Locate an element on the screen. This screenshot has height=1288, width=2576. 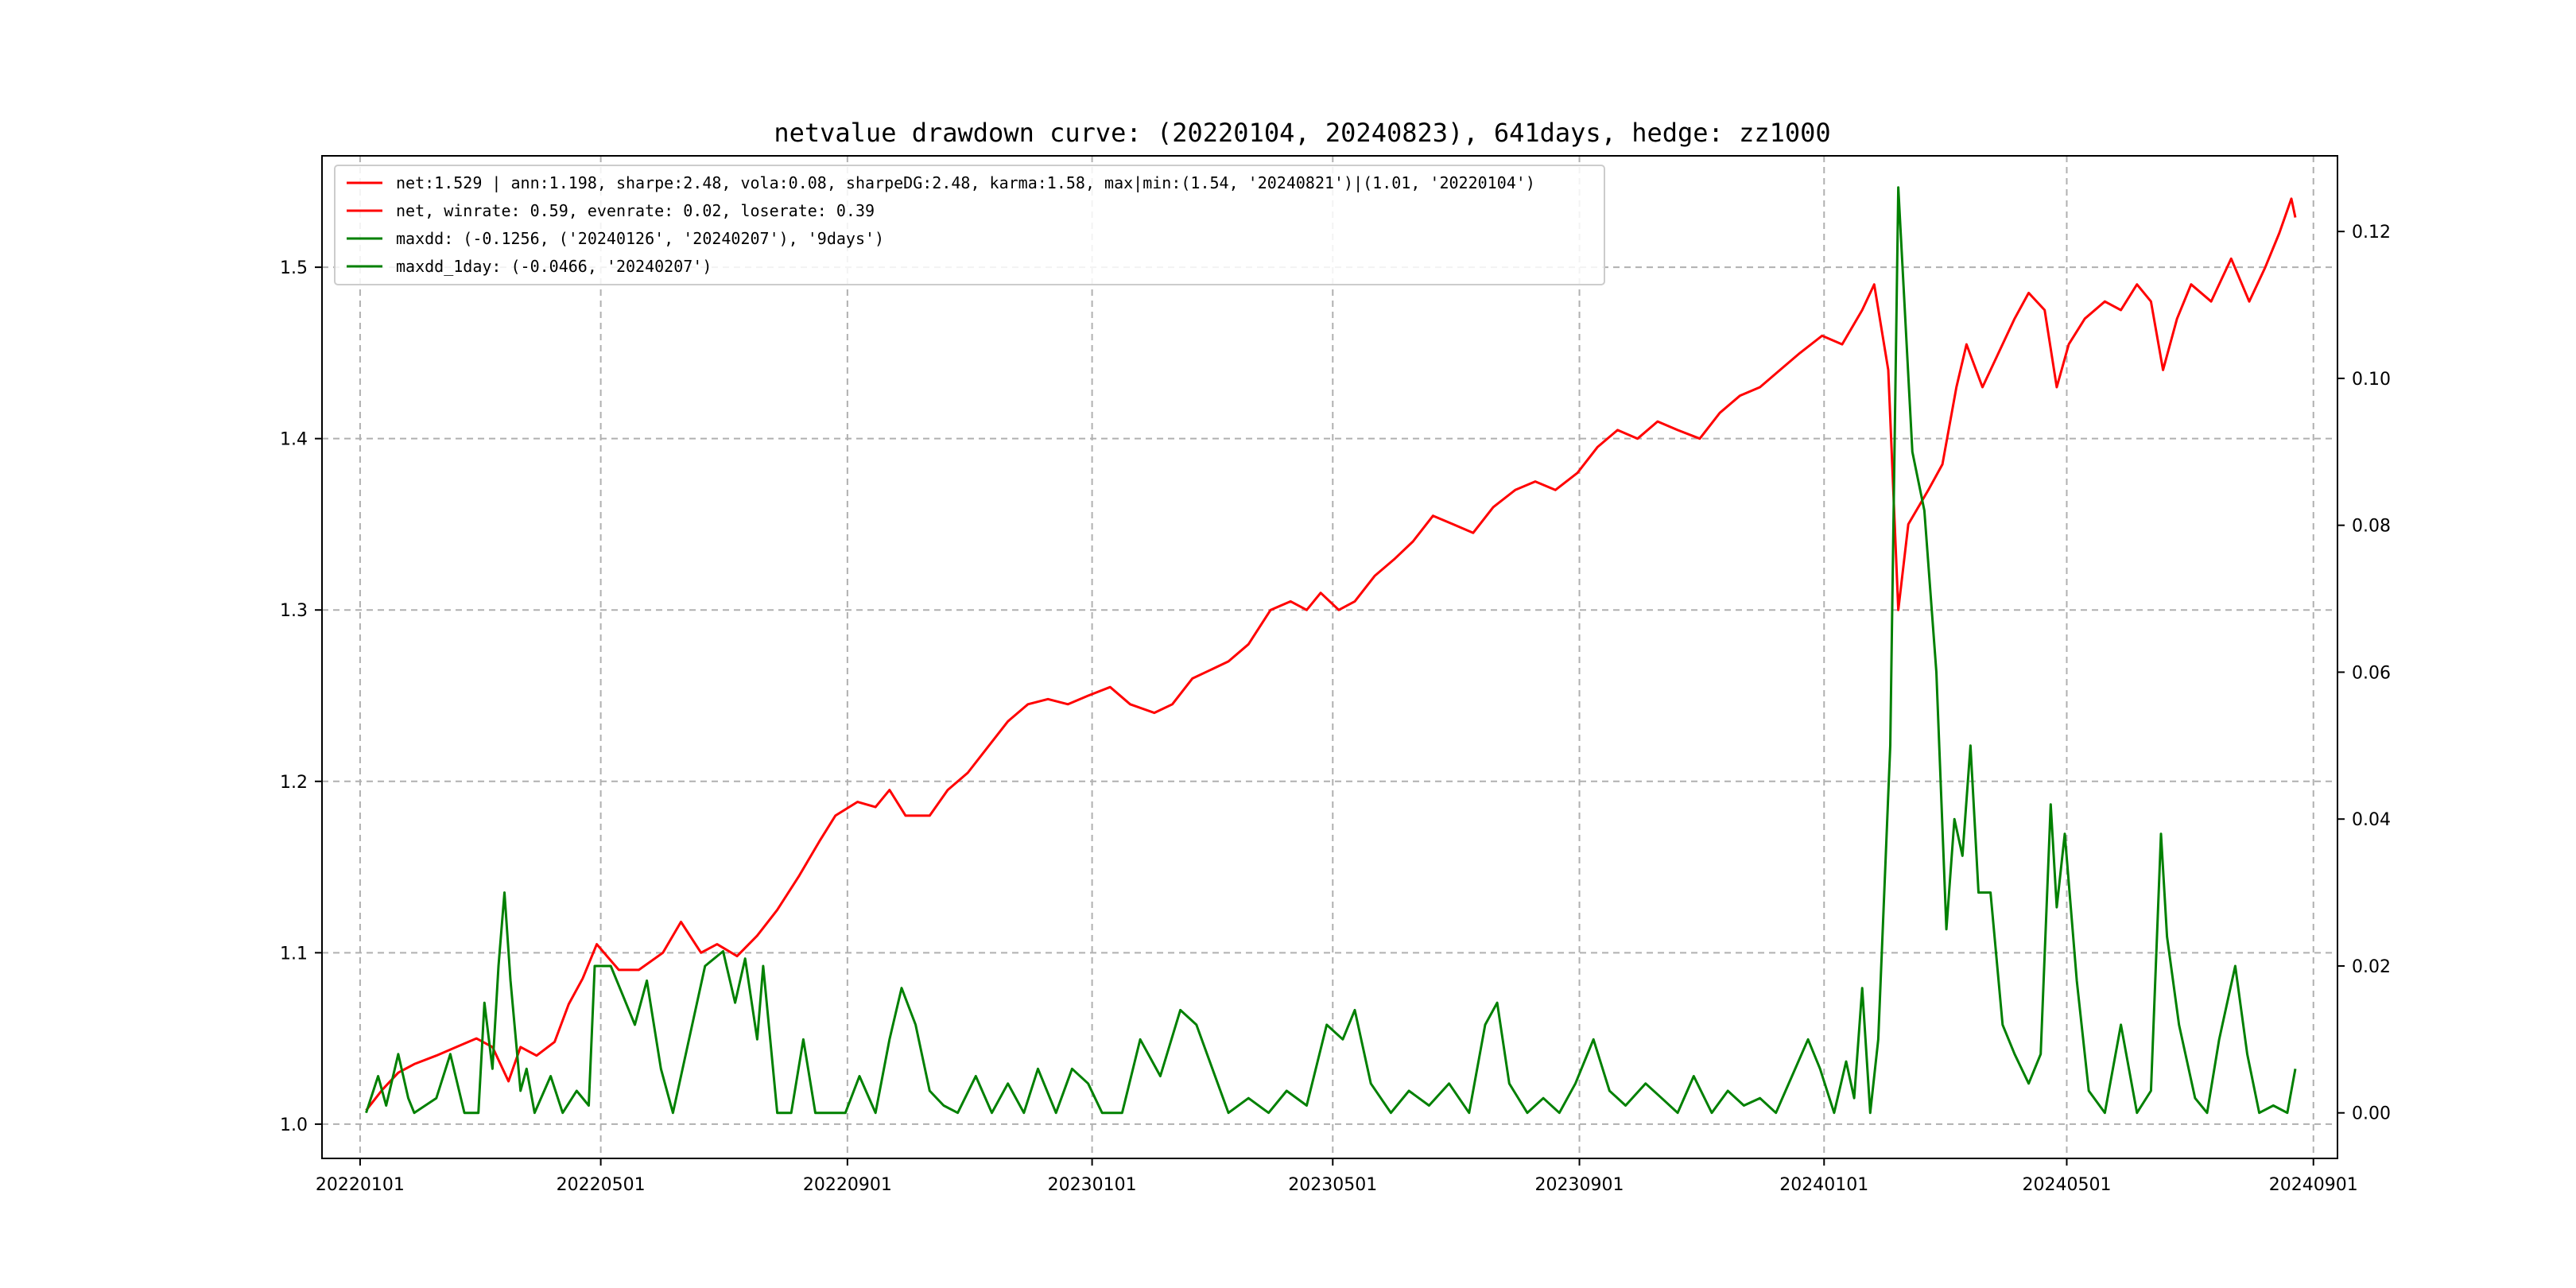
x-tick-label: 20230901 is located at coordinates (1579, 1185).